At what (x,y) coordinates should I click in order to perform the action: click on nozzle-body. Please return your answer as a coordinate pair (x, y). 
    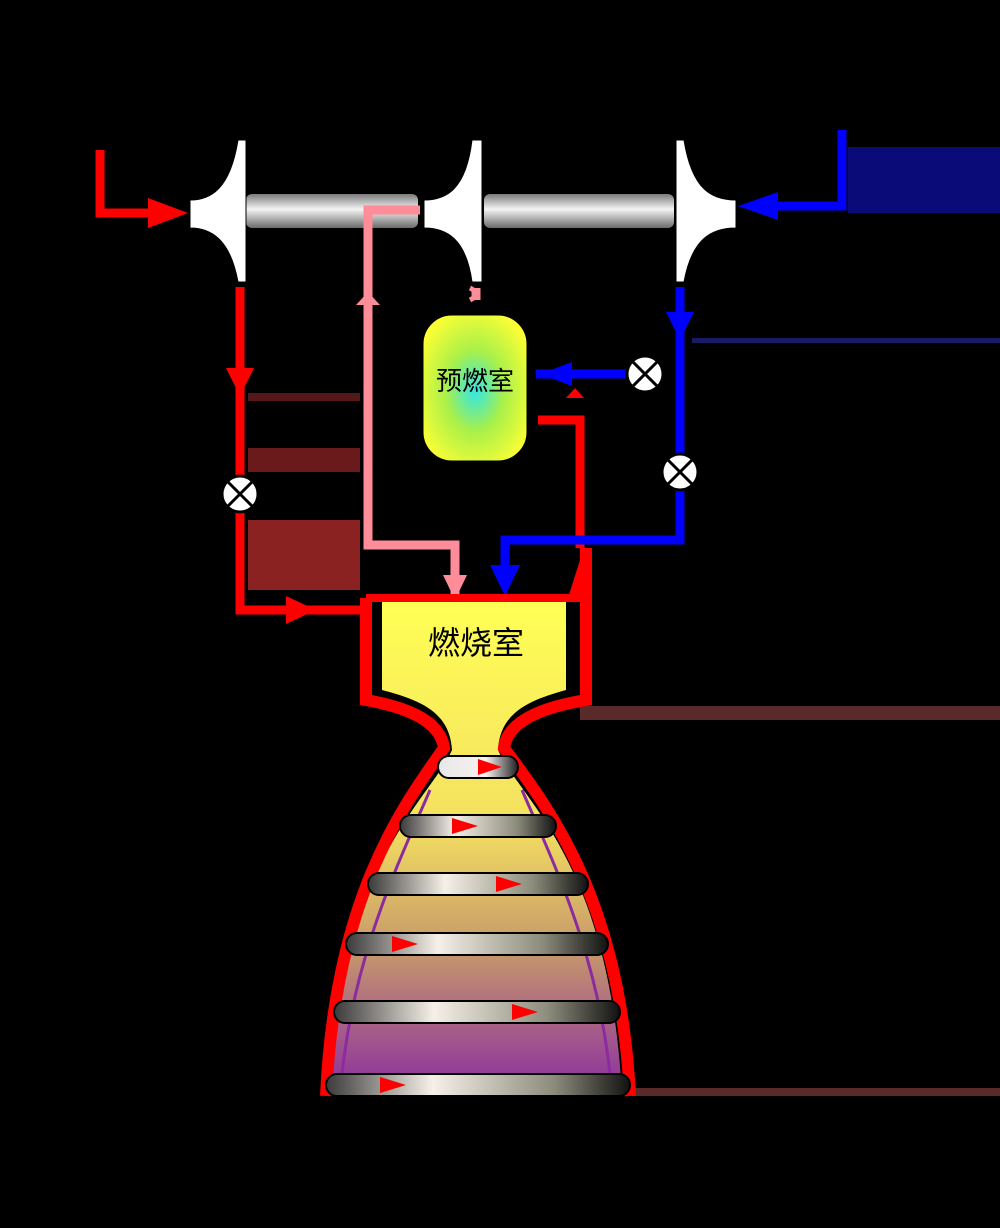
    Looking at the image, I should click on (476, 848).